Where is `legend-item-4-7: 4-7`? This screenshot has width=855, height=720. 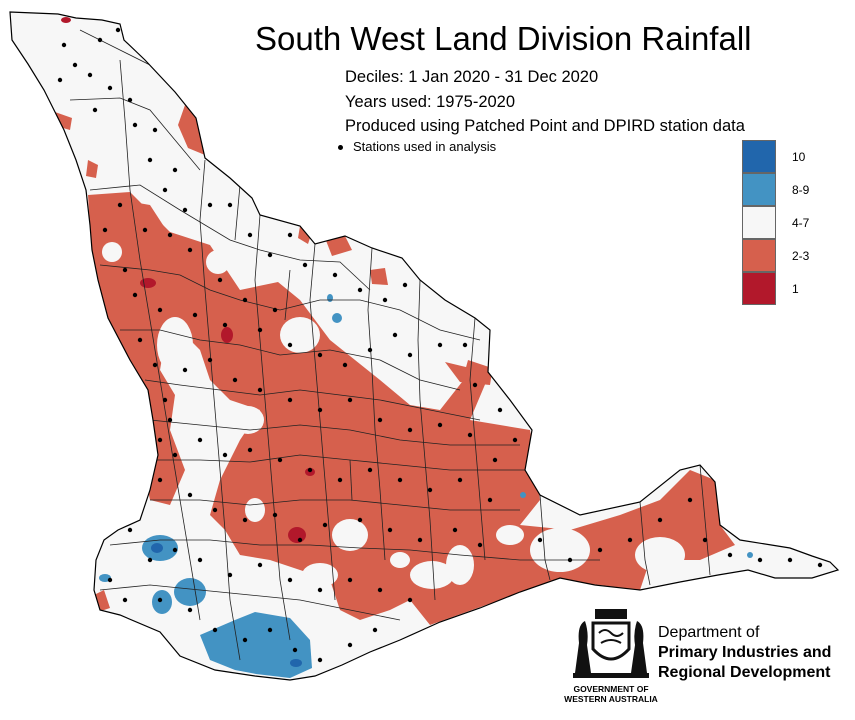
legend-item-4-7: 4-7 is located at coordinates (797, 222).